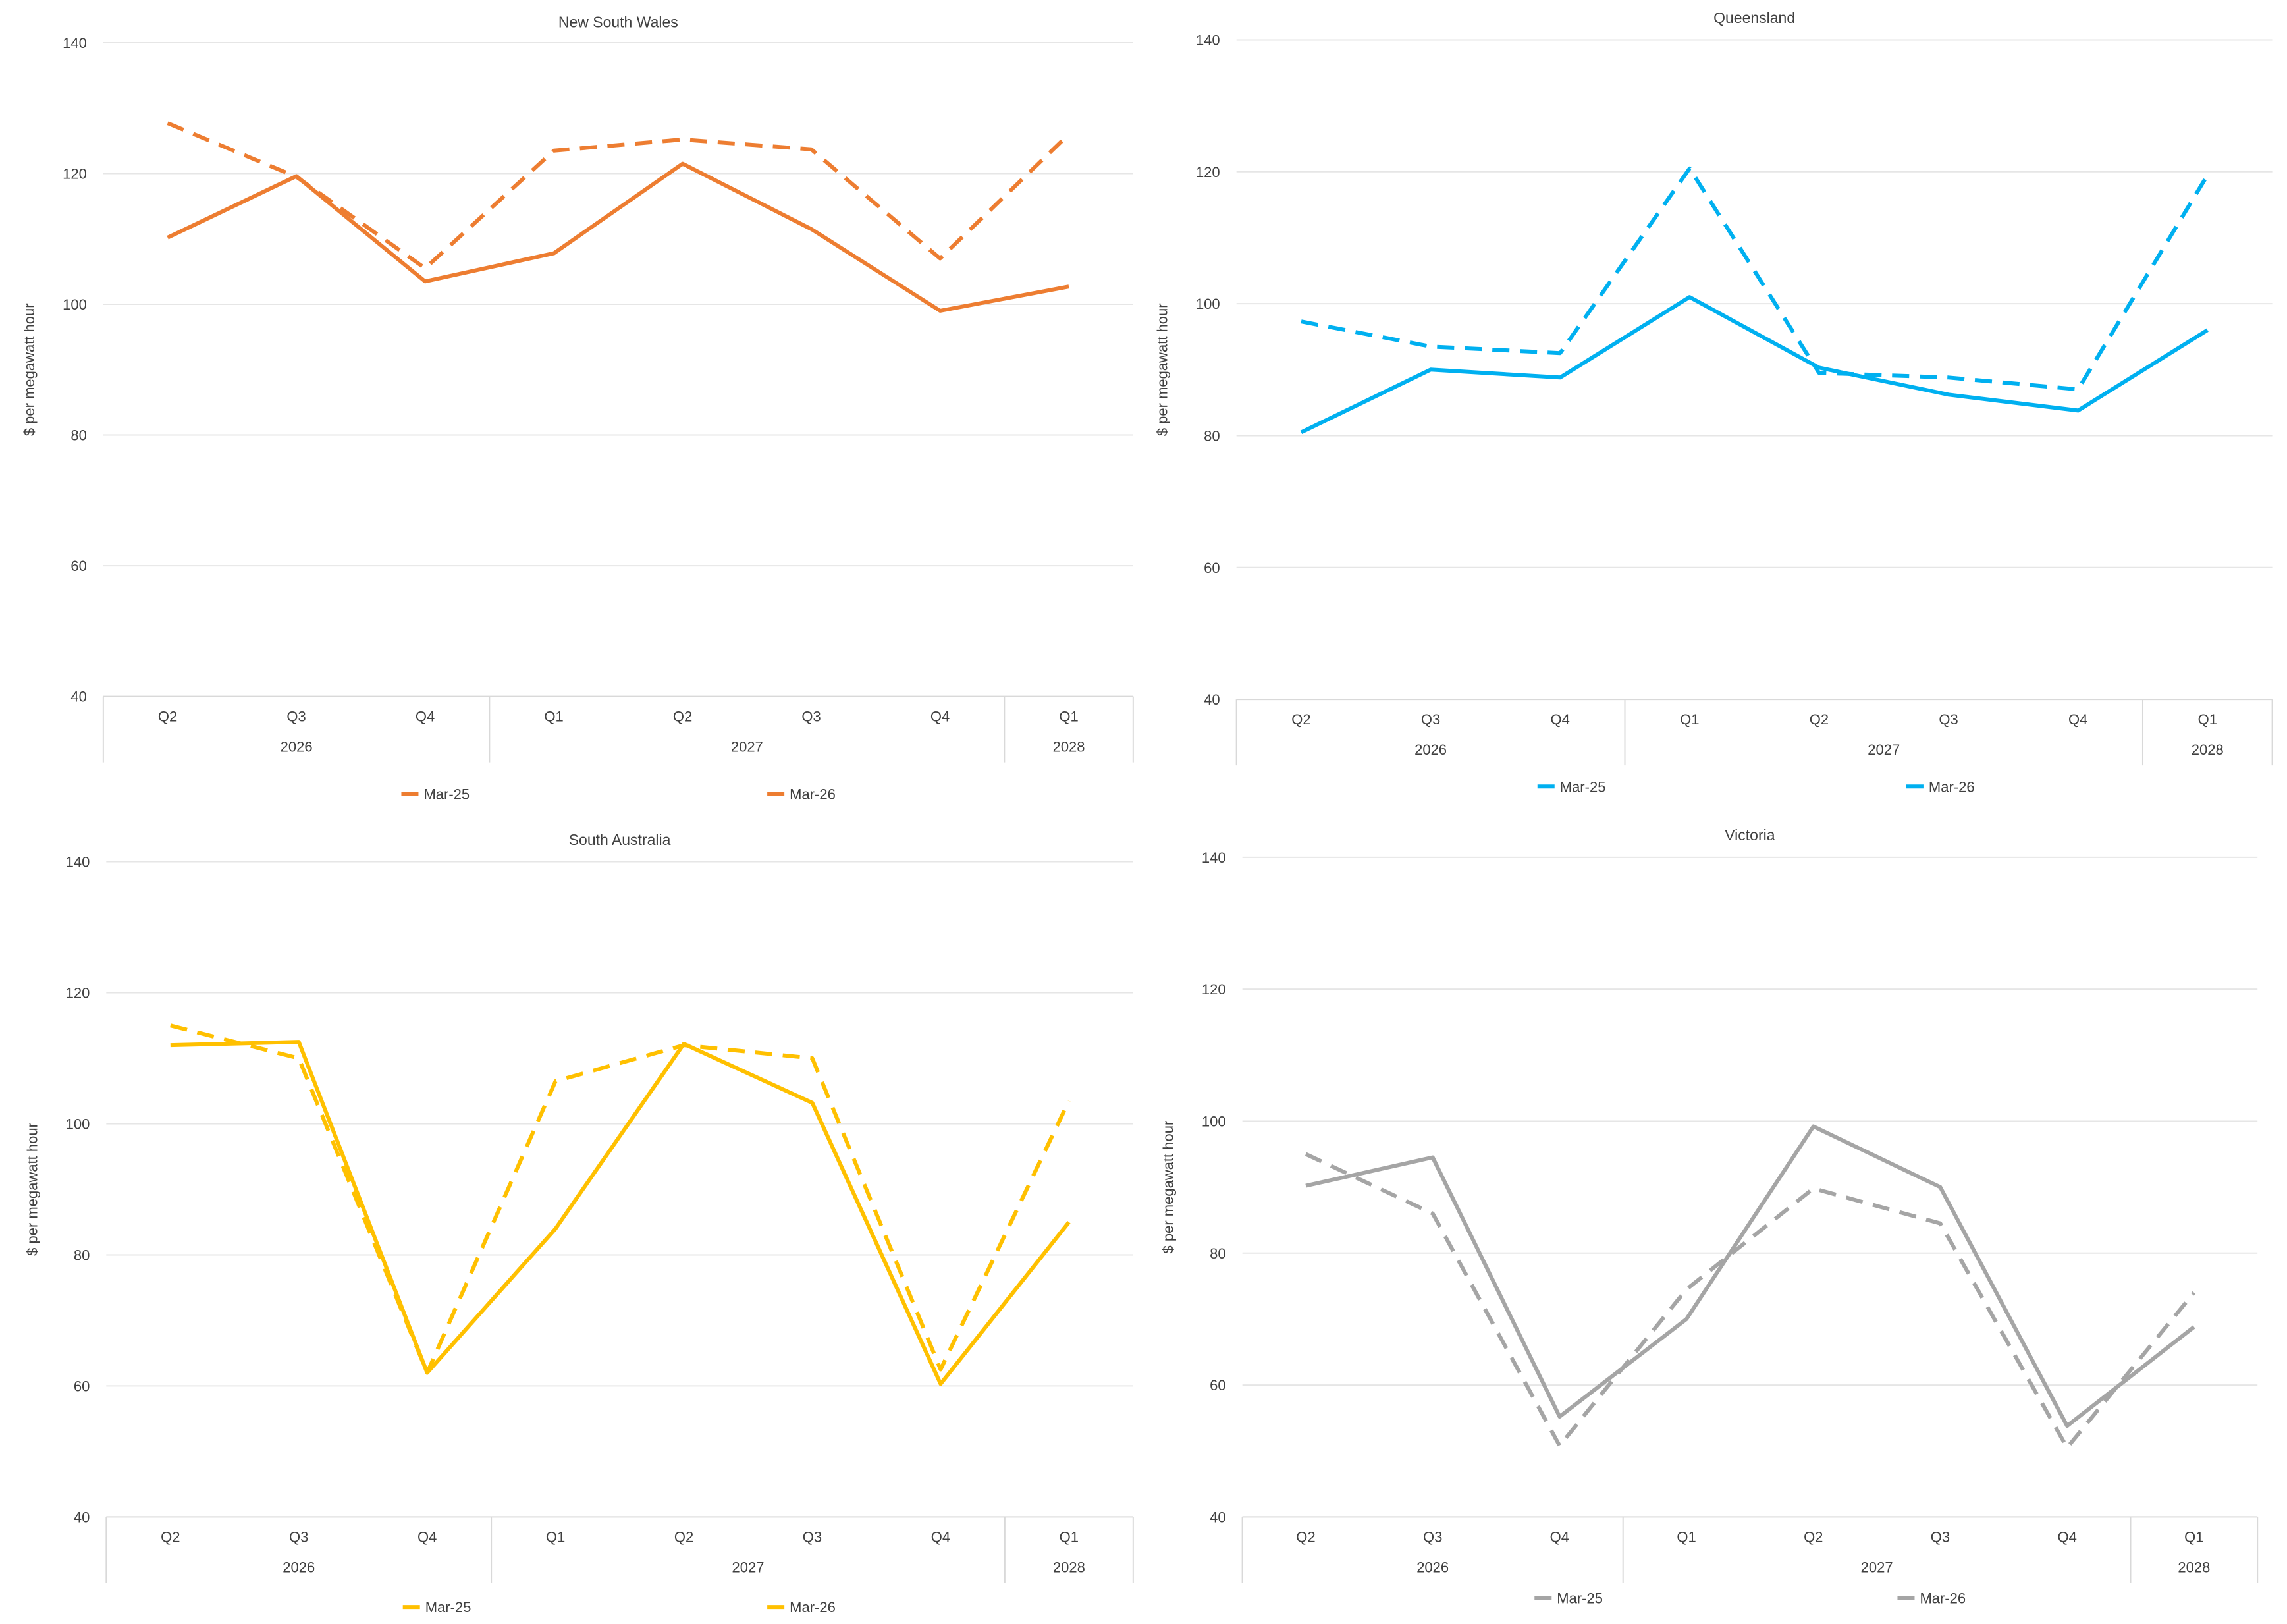 The image size is (2287, 1624). What do you see at coordinates (620, 839) in the screenshot?
I see `chart-title: South Australia` at bounding box center [620, 839].